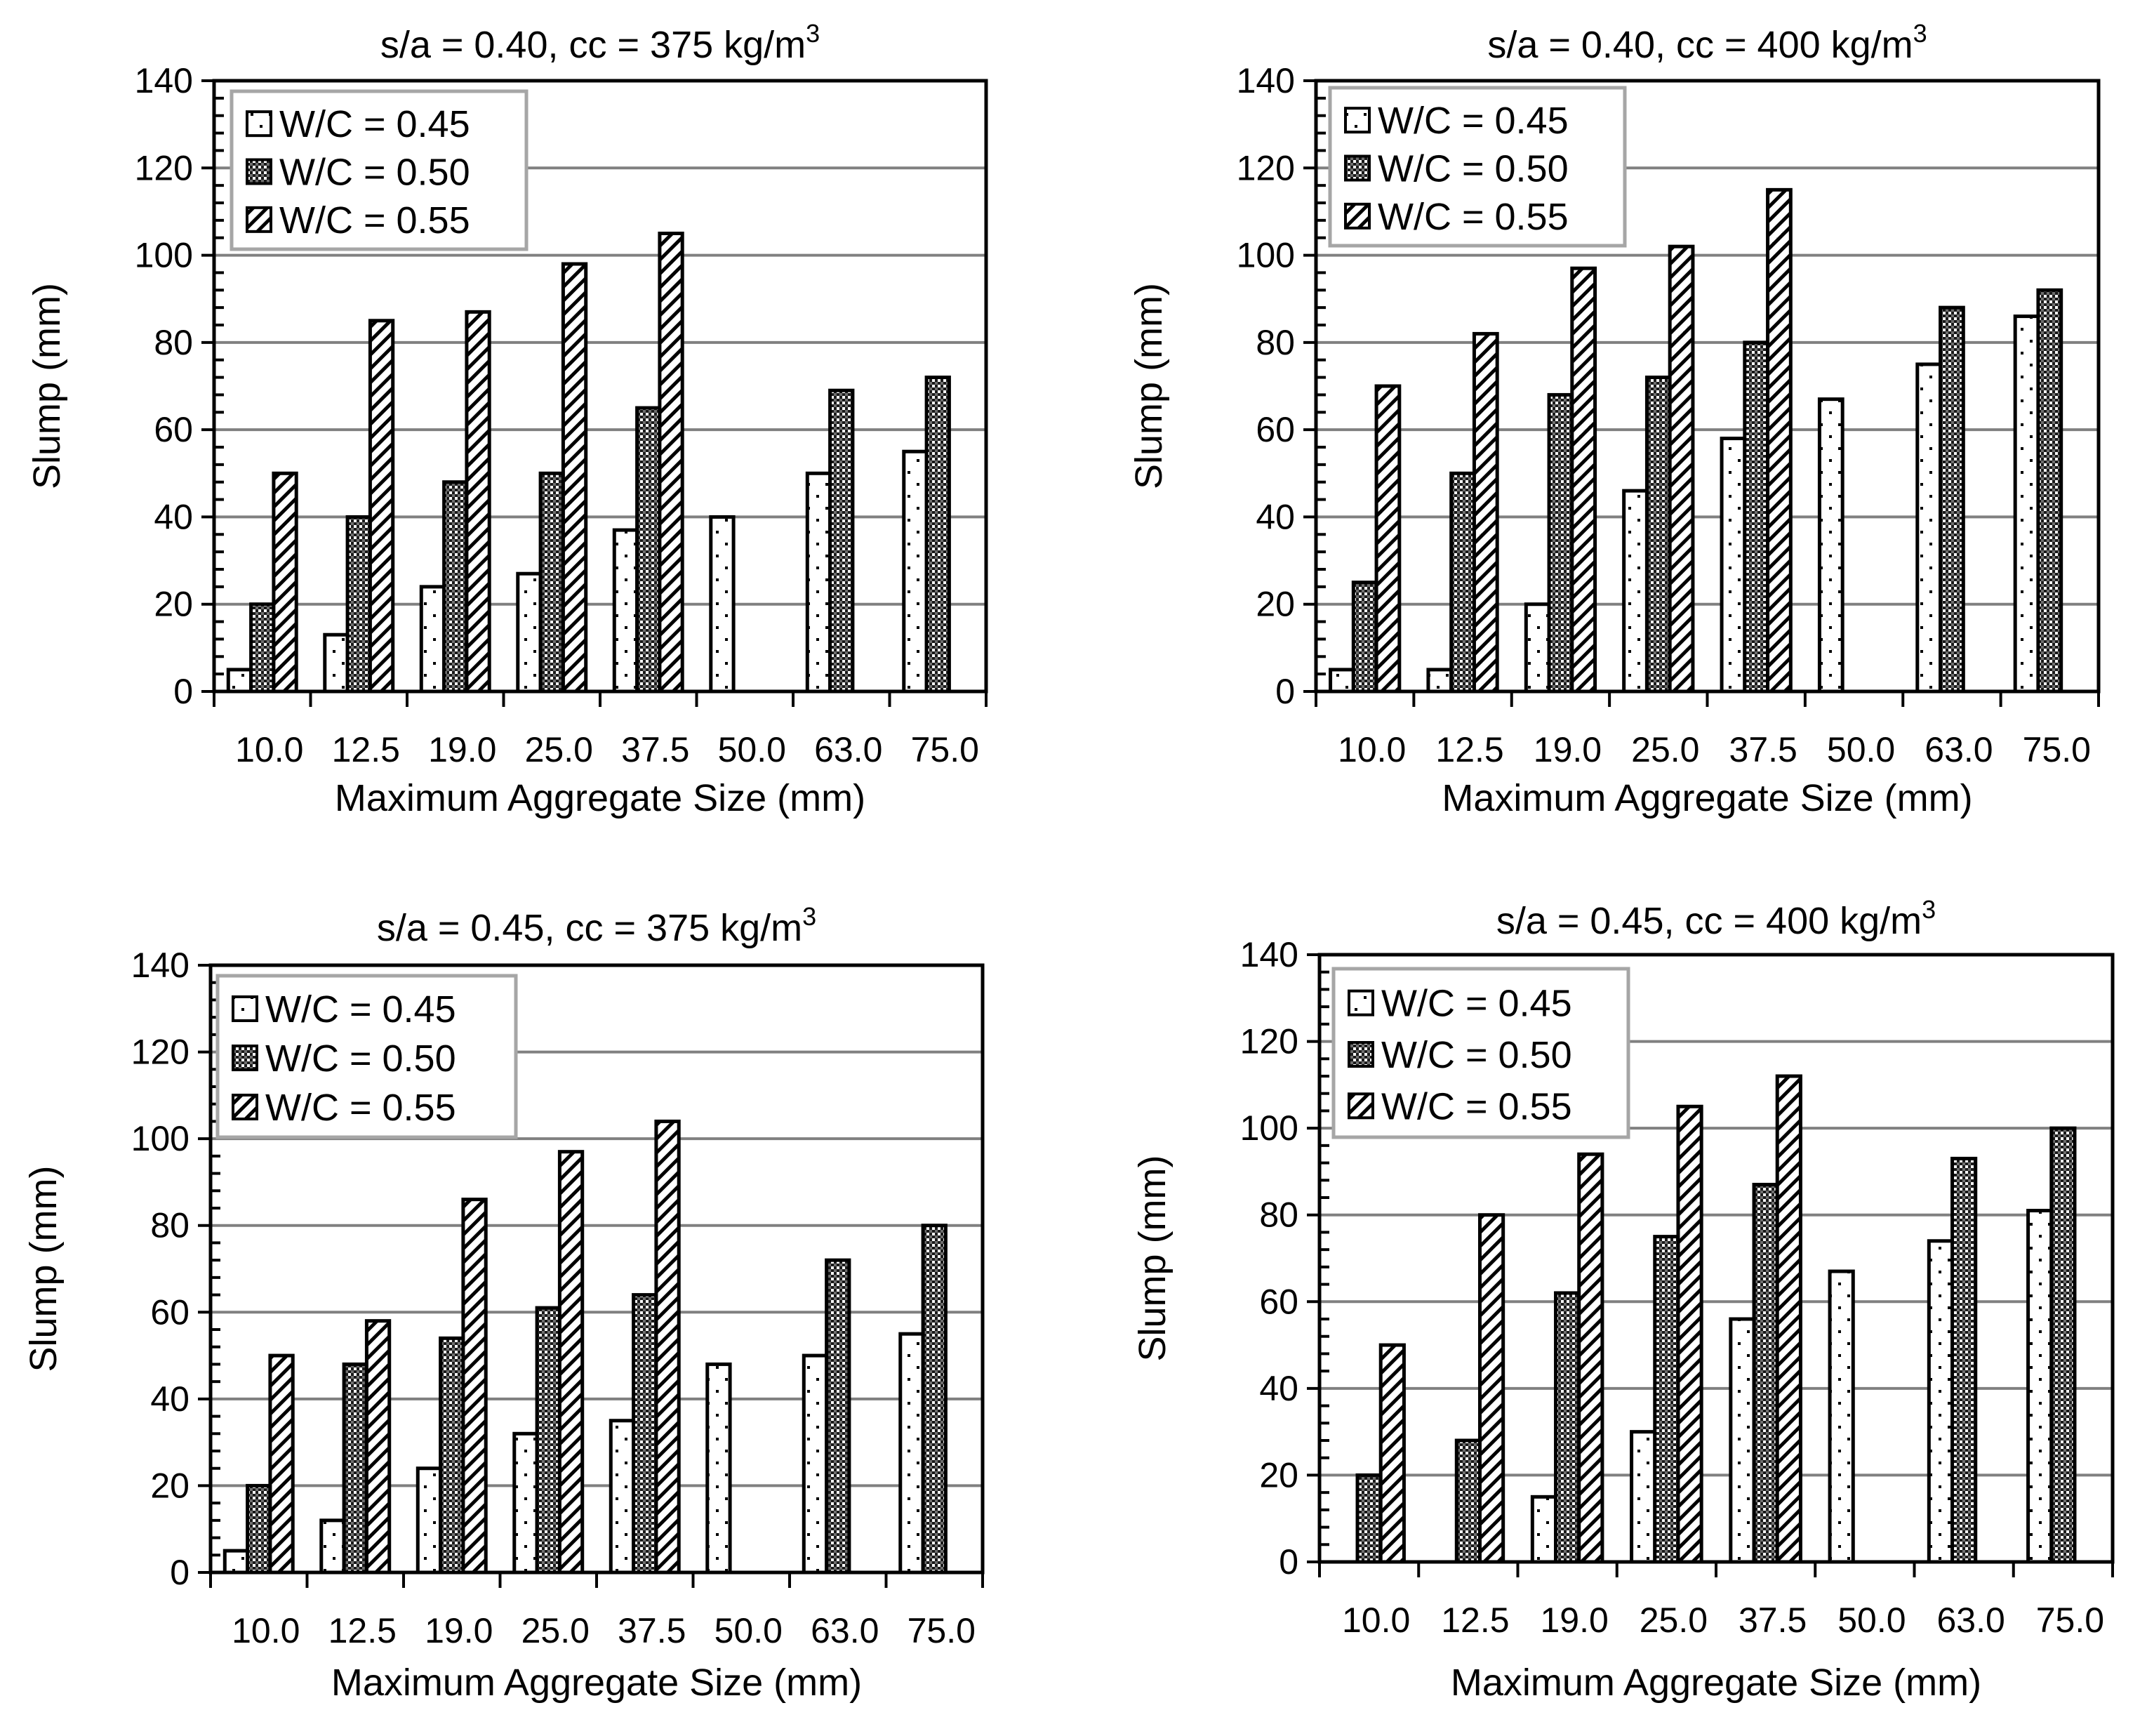  I want to click on y-tick-label: 120, so click(164, 167).